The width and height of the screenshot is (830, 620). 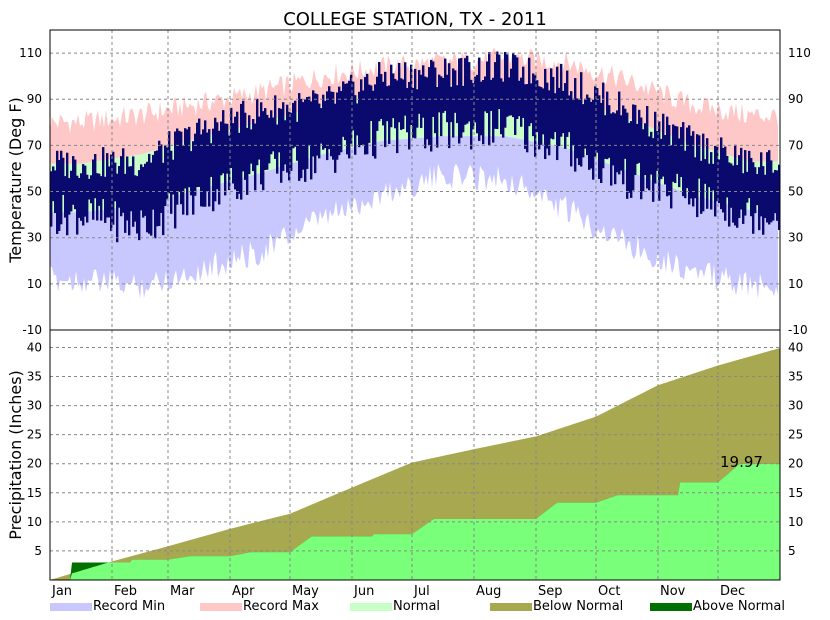 I want to click on temp-tick-right: 10, so click(x=795, y=284).